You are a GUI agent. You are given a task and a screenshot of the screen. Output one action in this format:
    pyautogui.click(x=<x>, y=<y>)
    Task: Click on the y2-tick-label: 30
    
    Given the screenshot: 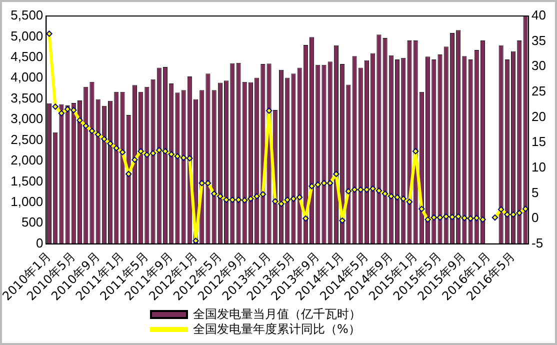 What is the action you would take?
    pyautogui.click(x=539, y=66)
    